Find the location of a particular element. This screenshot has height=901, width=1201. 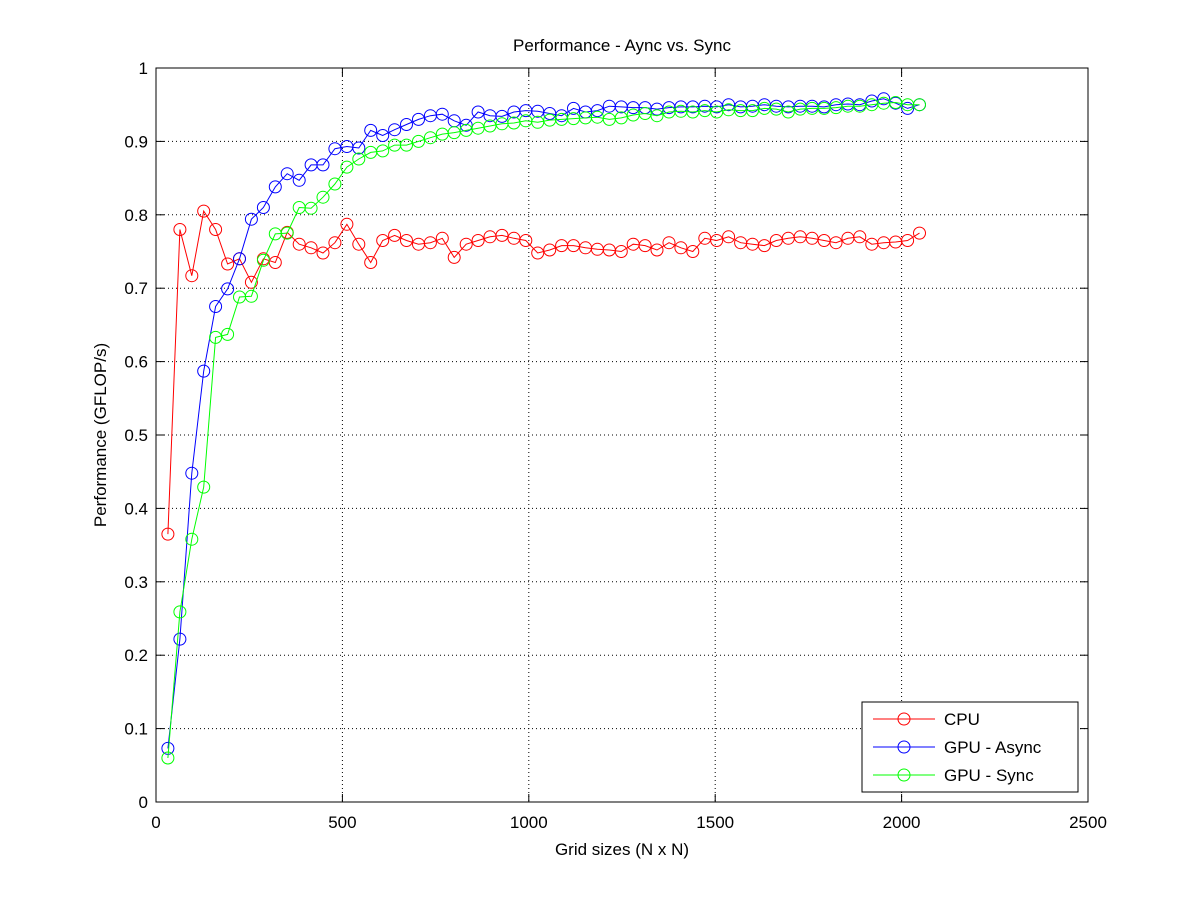

x-axis-label: Grid sizes (N x N) is located at coordinates (622, 849).